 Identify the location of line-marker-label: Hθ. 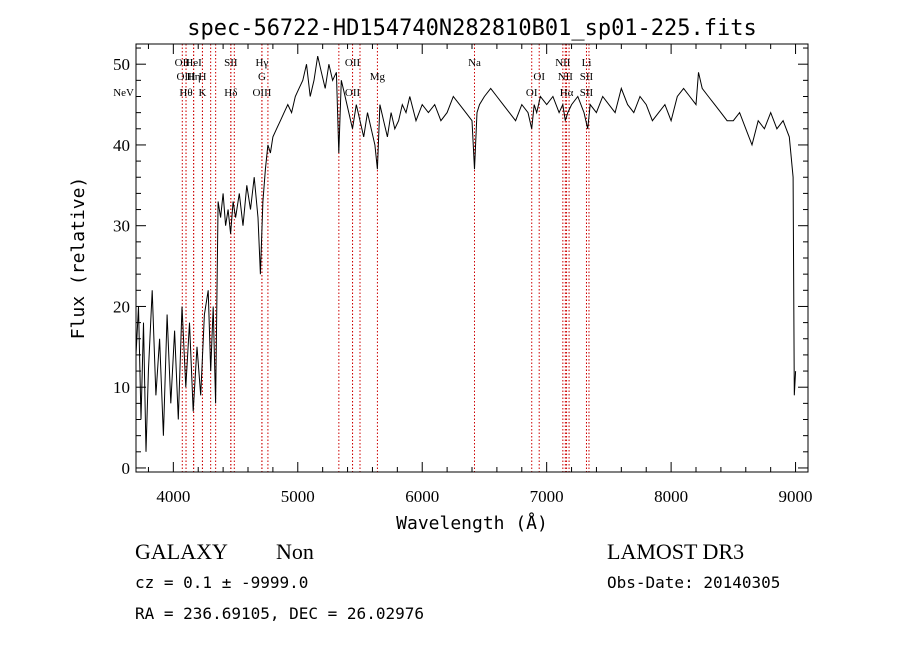
(185, 93).